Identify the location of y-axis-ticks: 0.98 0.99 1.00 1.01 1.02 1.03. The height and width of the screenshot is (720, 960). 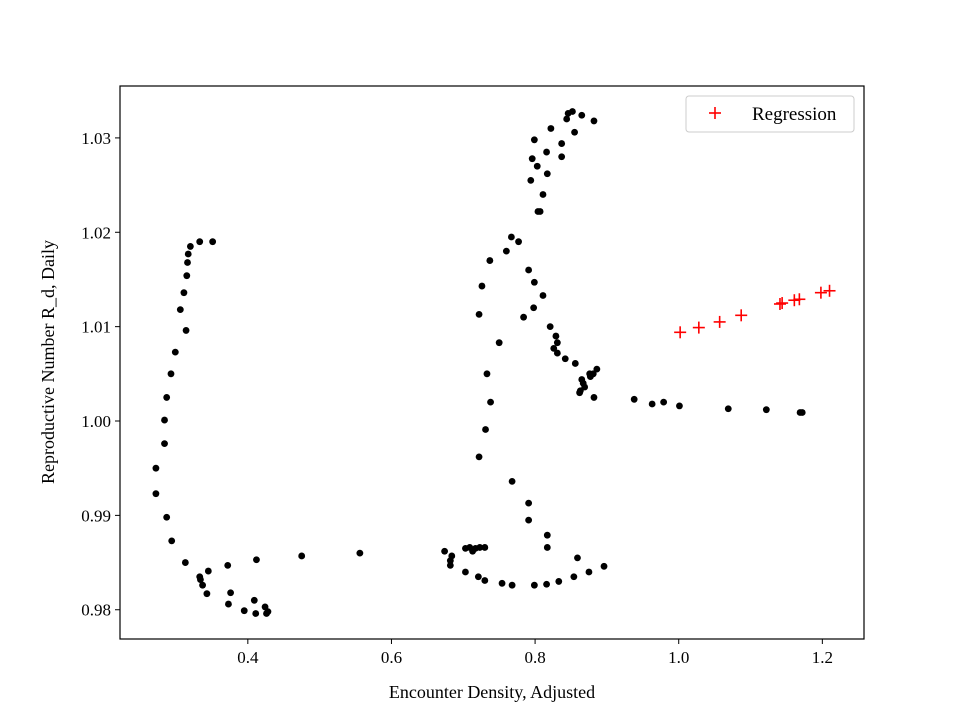
(100, 374).